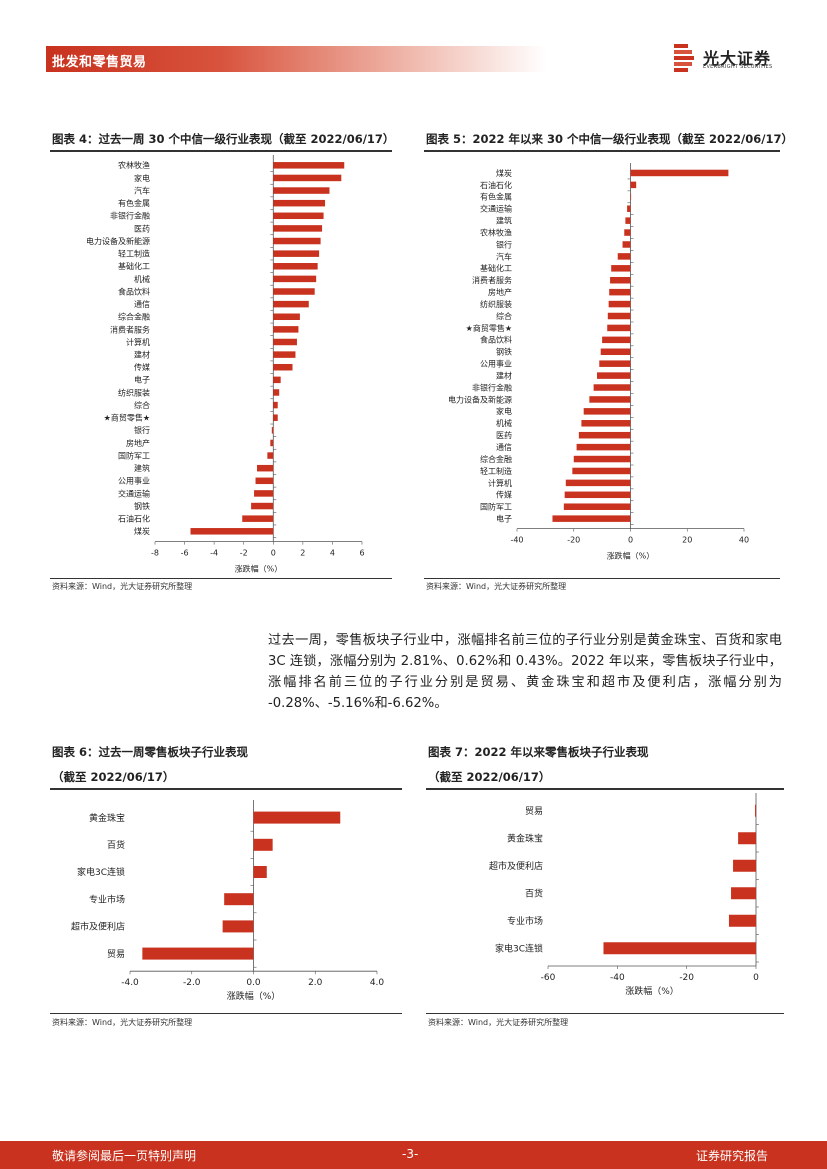  I want to click on category-label: 家电, so click(142, 178).